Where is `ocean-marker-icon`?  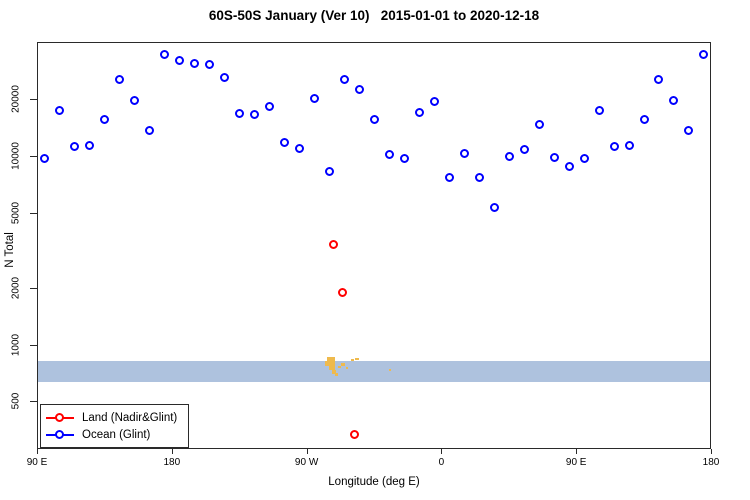
ocean-marker-icon is located at coordinates (60, 435).